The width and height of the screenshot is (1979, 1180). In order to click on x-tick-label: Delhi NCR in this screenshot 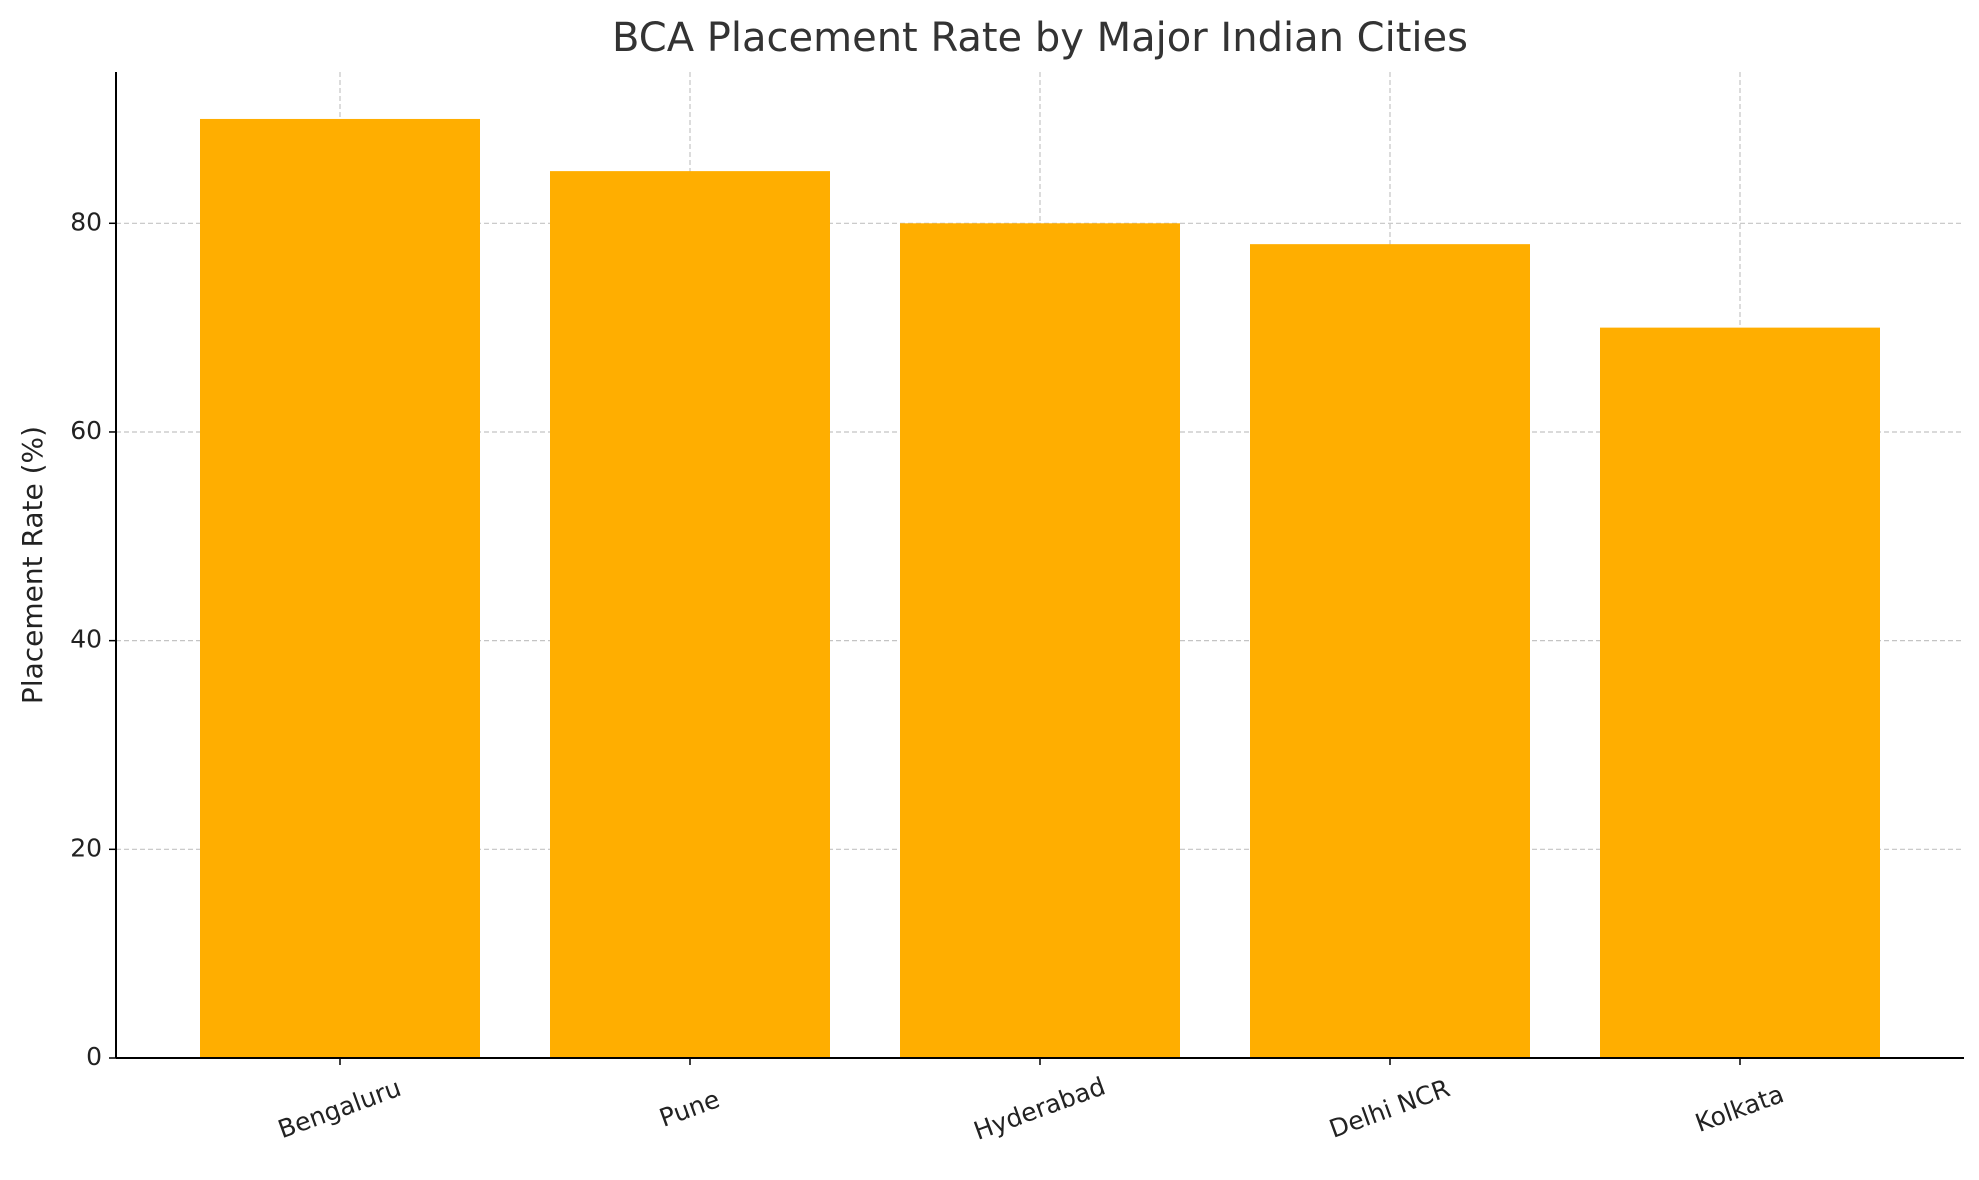, I will do `click(1389, 1108)`.